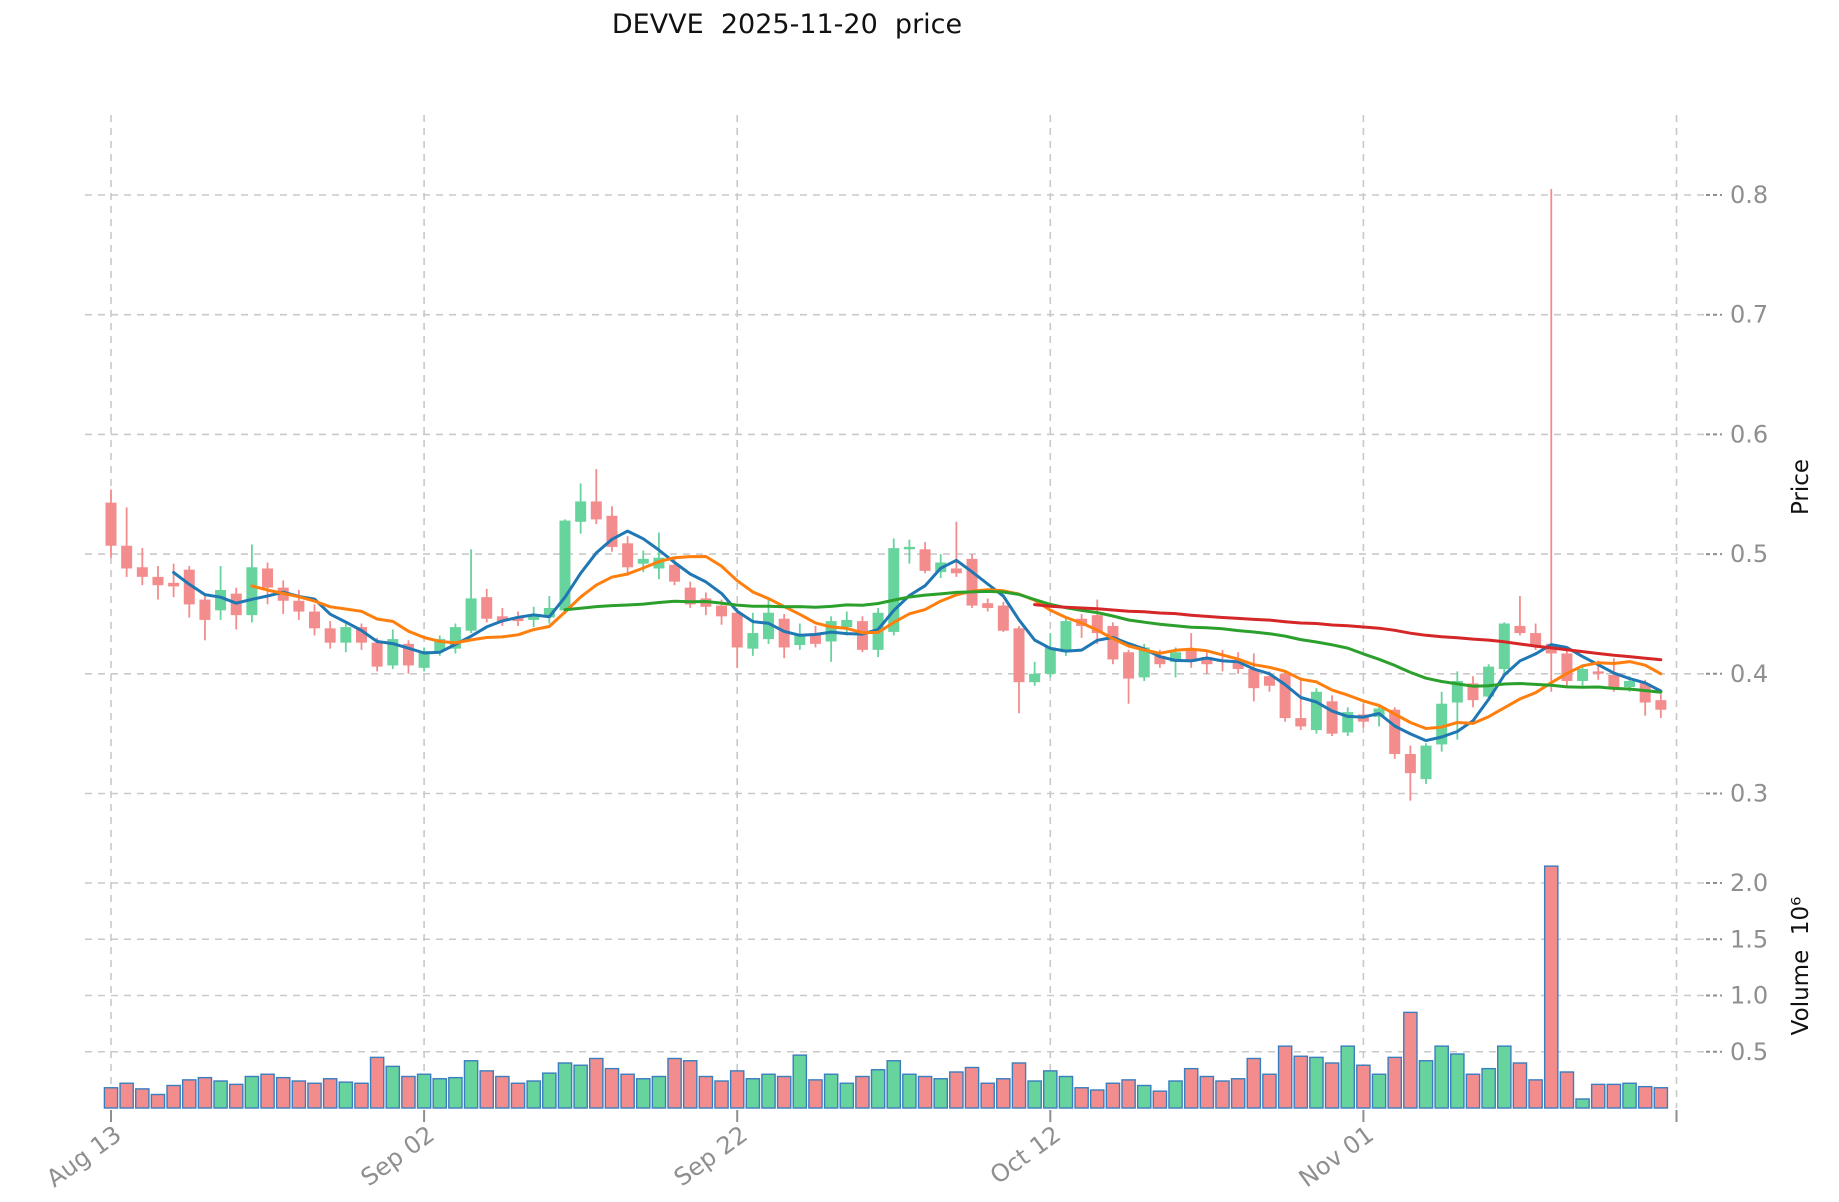 Image resolution: width=1839 pixels, height=1202 pixels. I want to click on sma-10-line, so click(956, 642).